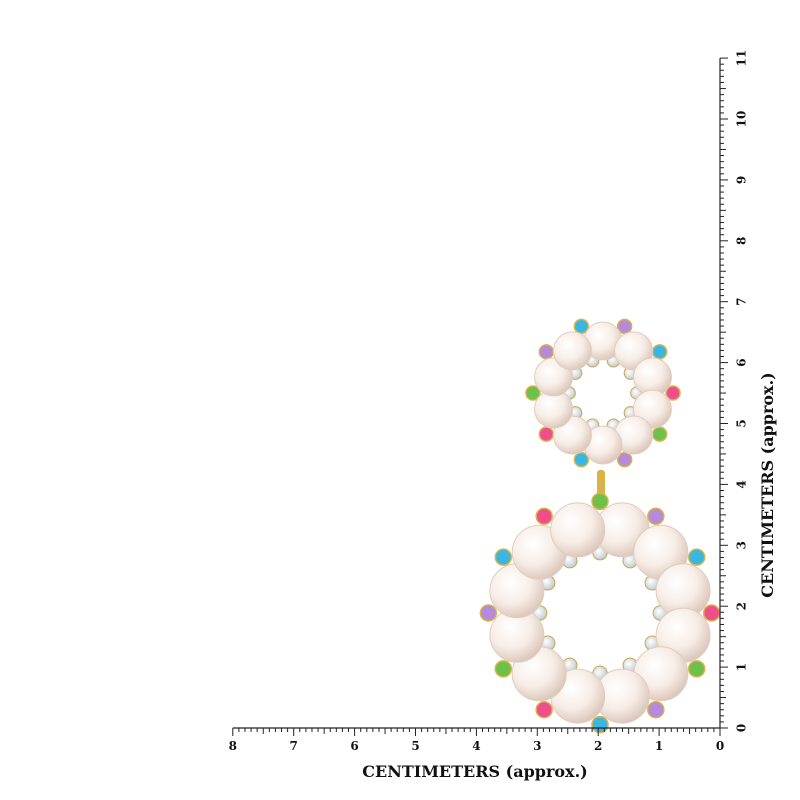  I want to click on x-tick-label: 3, so click(537, 746).